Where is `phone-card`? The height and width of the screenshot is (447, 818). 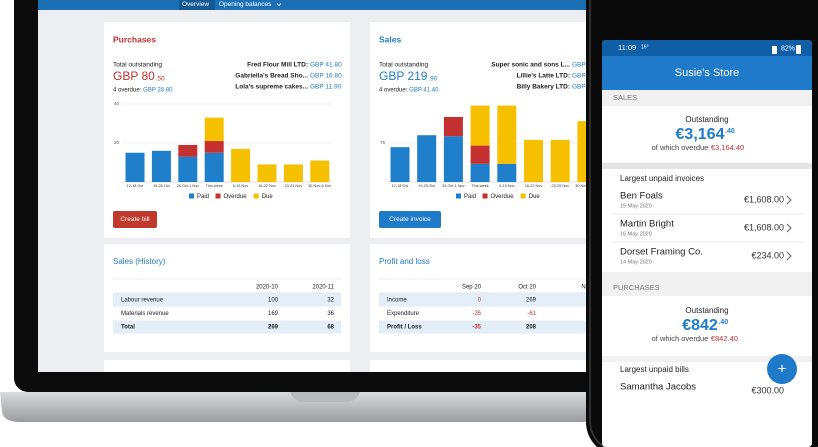 phone-card is located at coordinates (707, 326).